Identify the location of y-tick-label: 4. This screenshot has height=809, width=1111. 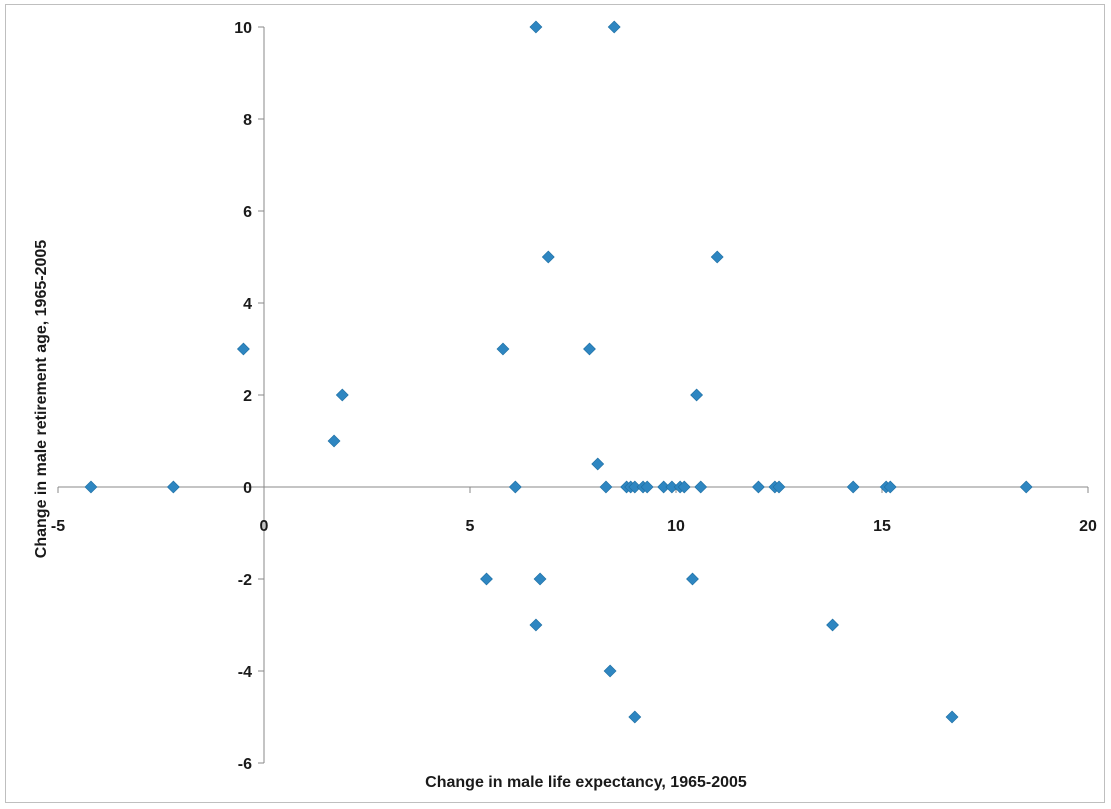
(247, 304).